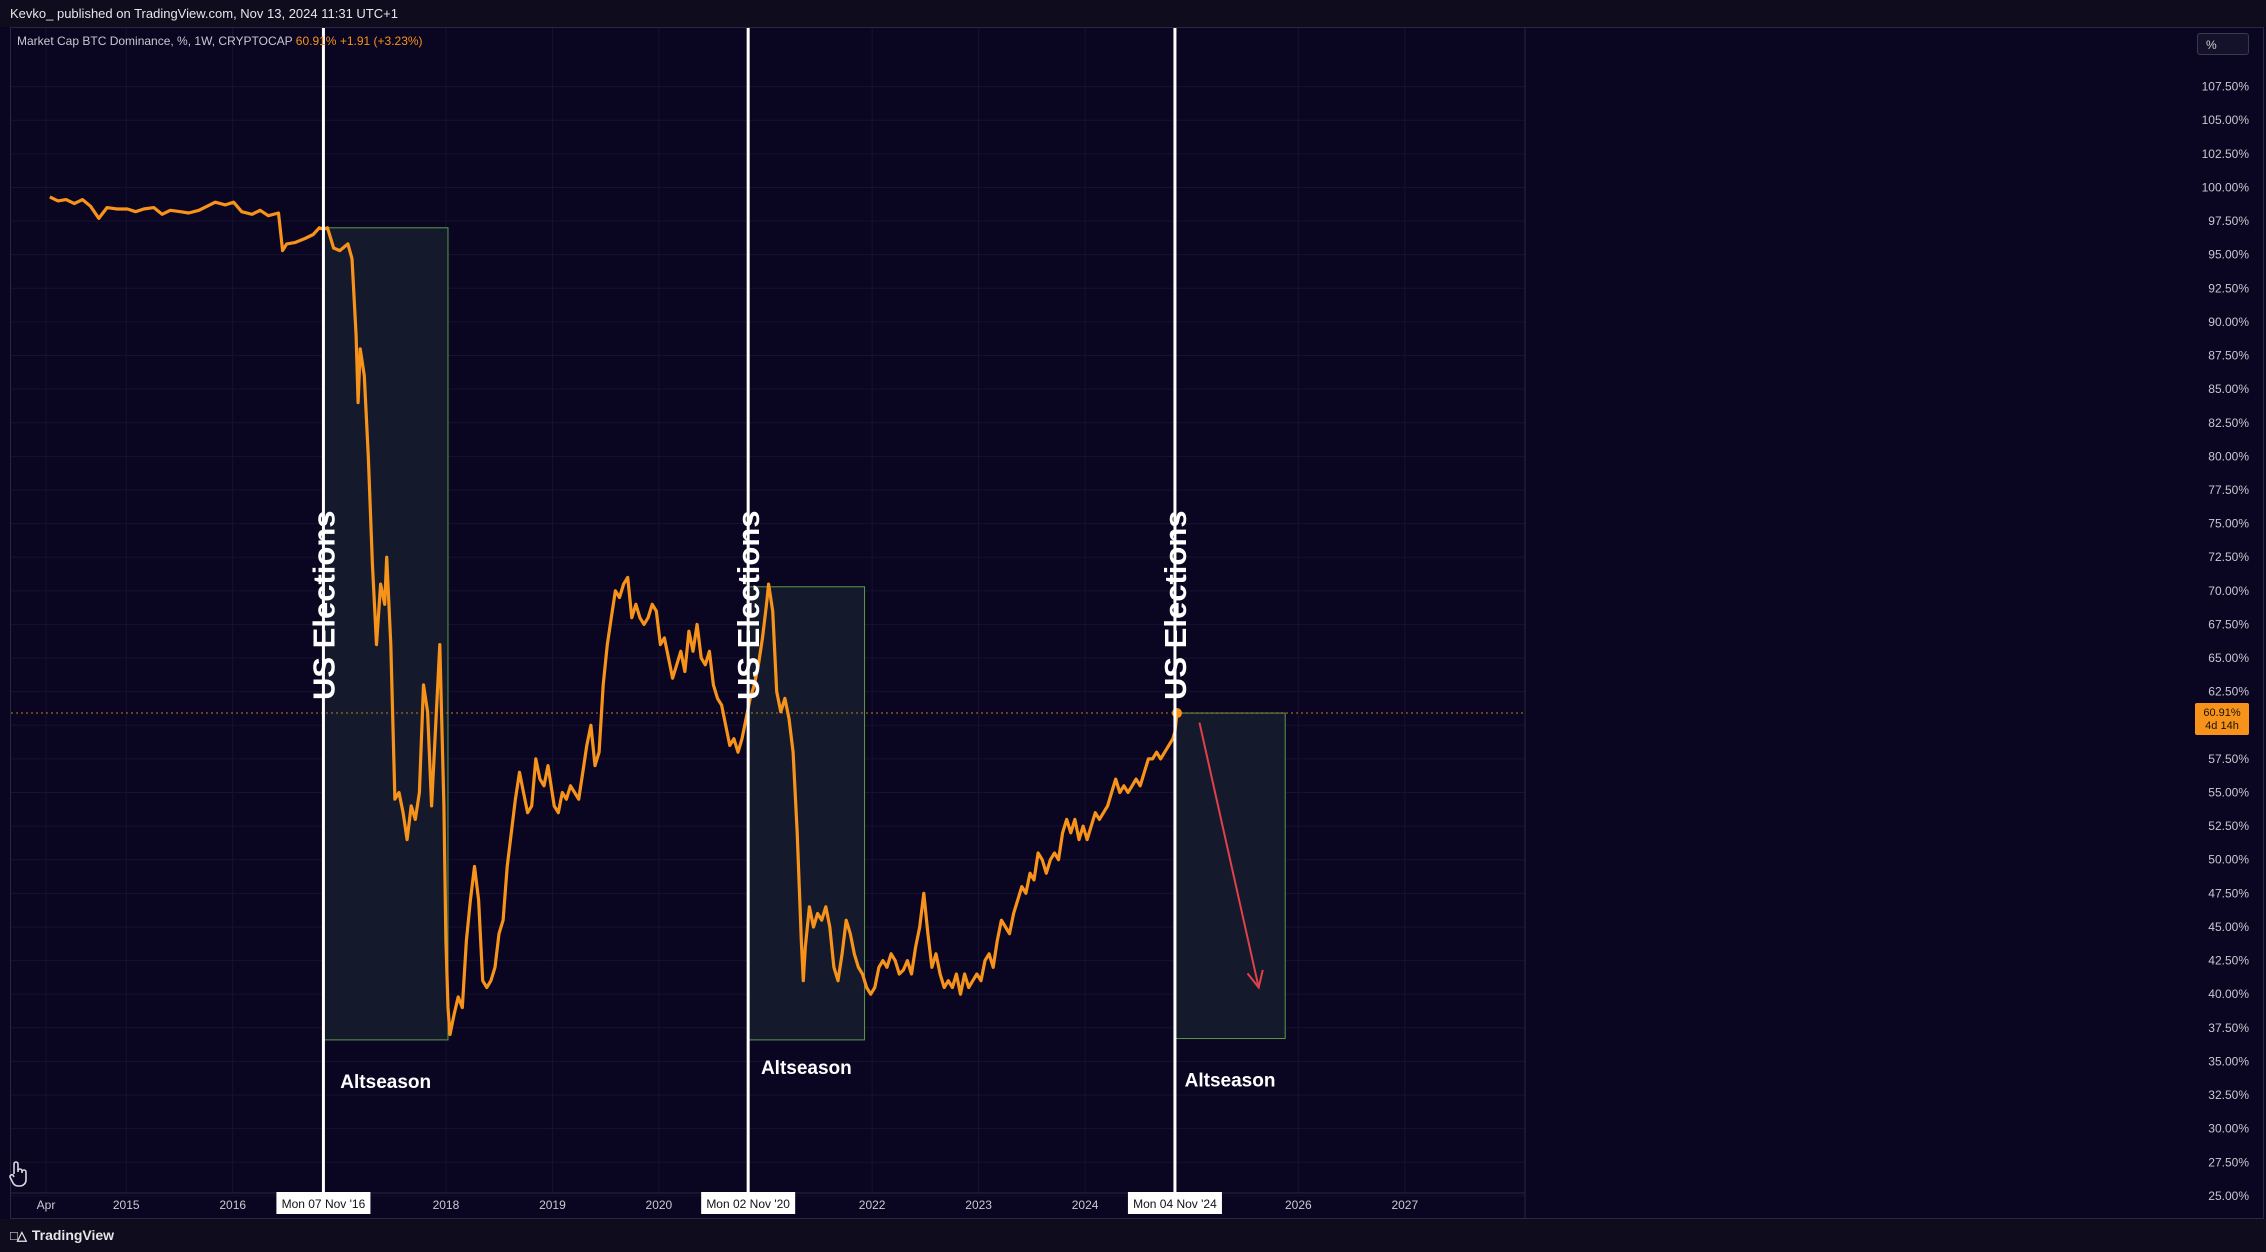  I want to click on y-tick-label: 102.50%, so click(2226, 154).